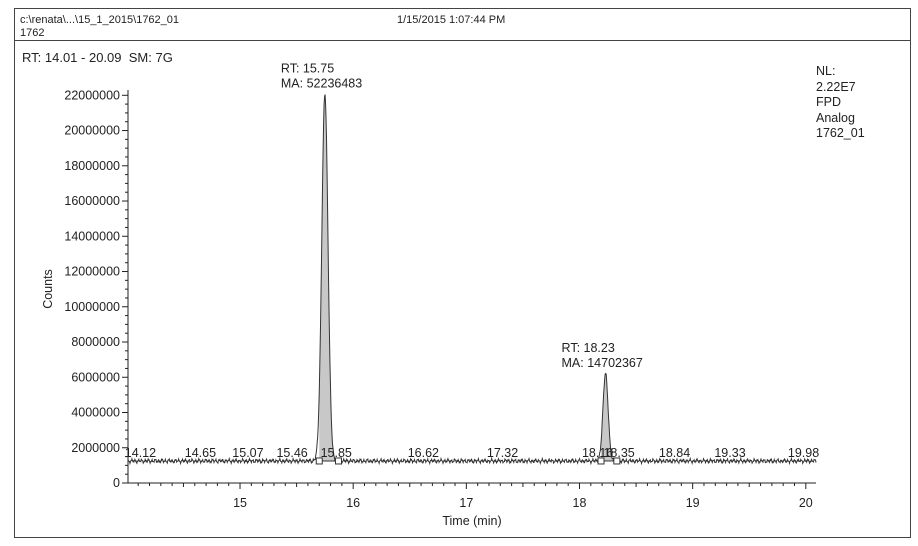 The width and height of the screenshot is (918, 546). Describe the element at coordinates (48, 289) in the screenshot. I see `y-axis-label: Counts` at that location.